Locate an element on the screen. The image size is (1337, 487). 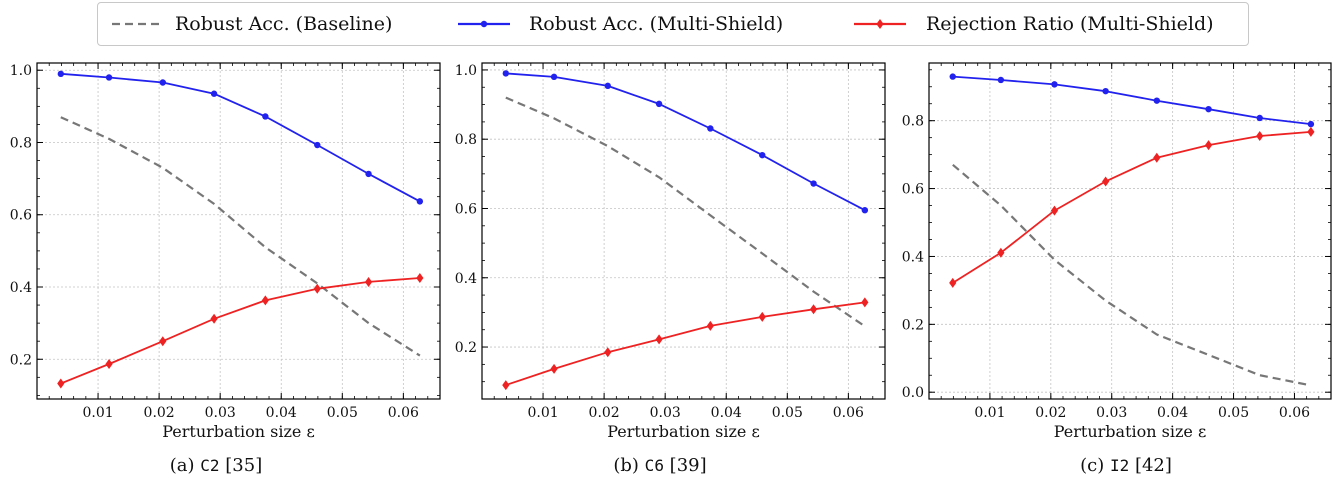
tick-label-y: 0.0 is located at coordinates (913, 393).